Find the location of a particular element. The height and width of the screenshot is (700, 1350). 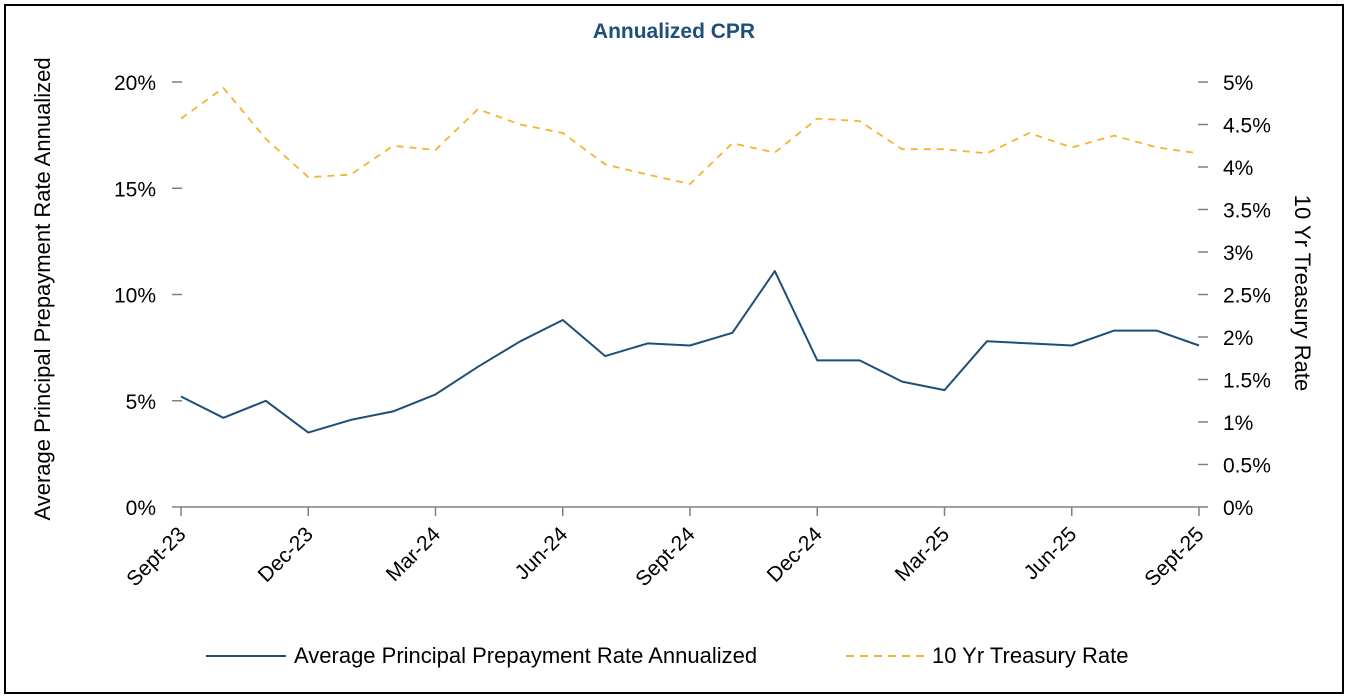

left-tick-label: 0% is located at coordinates (141, 508).